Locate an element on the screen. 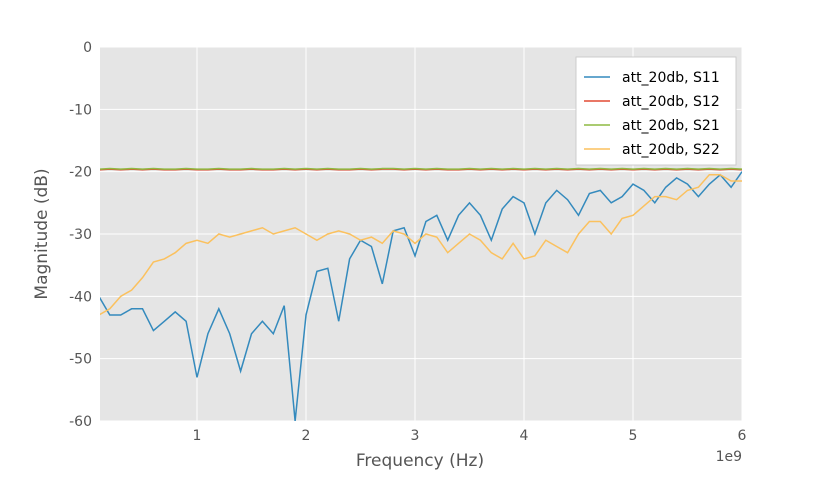 The image size is (826, 484). legend-label: att_20db, S21 is located at coordinates (671, 126).